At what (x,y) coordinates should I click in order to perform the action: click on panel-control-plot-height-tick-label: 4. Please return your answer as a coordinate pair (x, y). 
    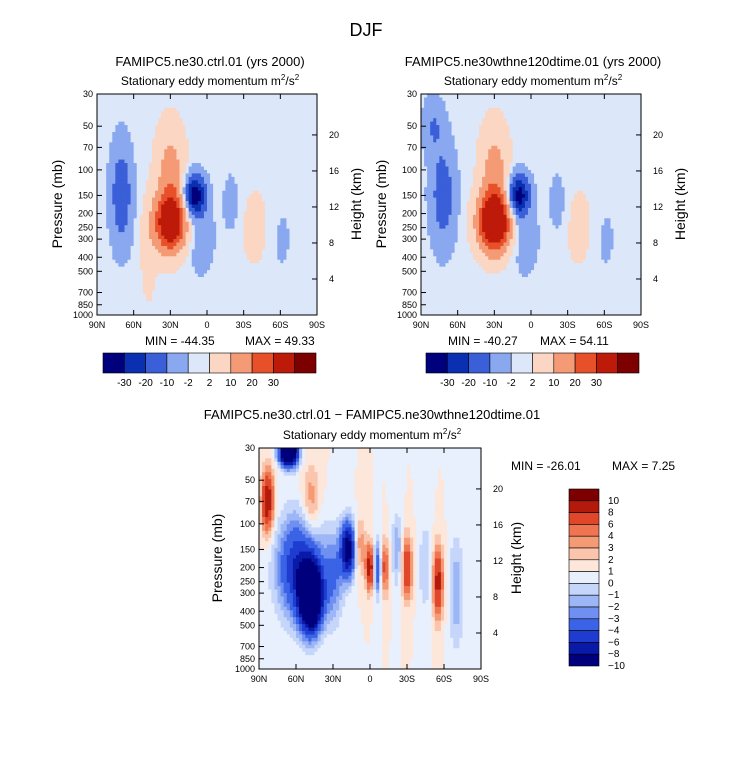
    Looking at the image, I should click on (331, 279).